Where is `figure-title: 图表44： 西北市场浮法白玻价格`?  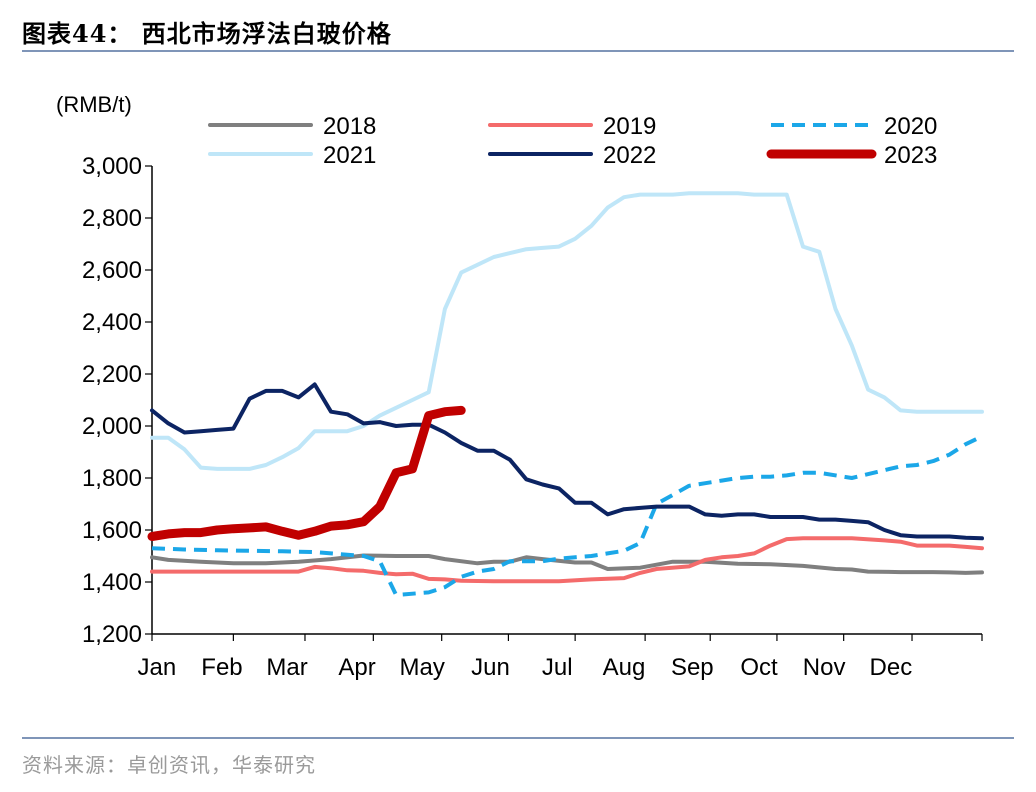
figure-title: 图表44： 西北市场浮法白玻价格 is located at coordinates (207, 33).